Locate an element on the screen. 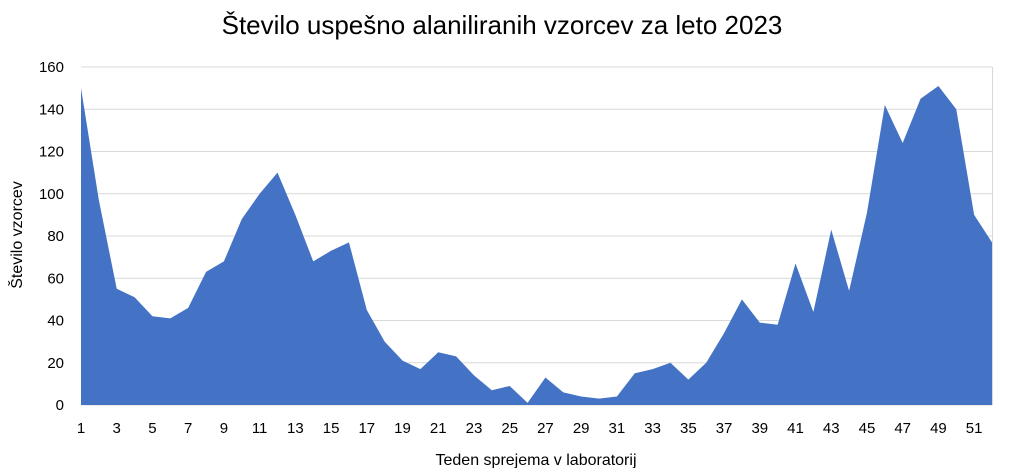  y-axis-title: Število vzorcev is located at coordinates (16, 235).